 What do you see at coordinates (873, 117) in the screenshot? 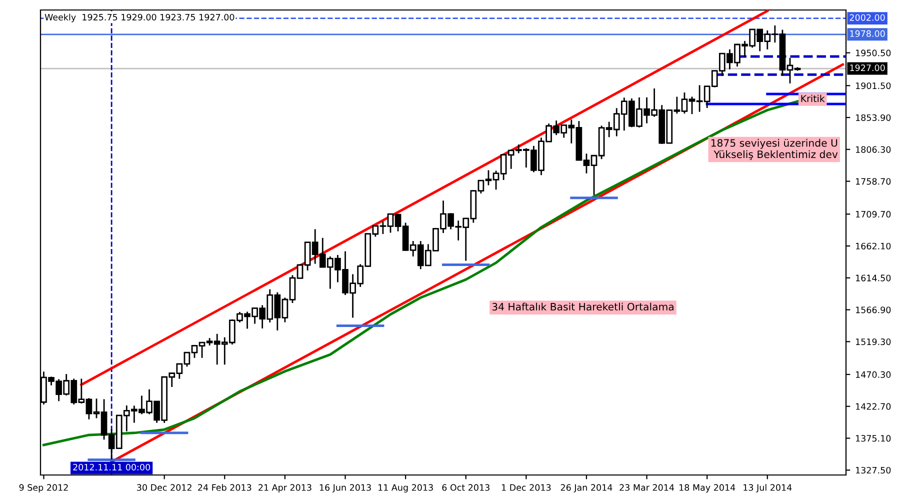
I see `y-tick-label: 1853.90` at bounding box center [873, 117].